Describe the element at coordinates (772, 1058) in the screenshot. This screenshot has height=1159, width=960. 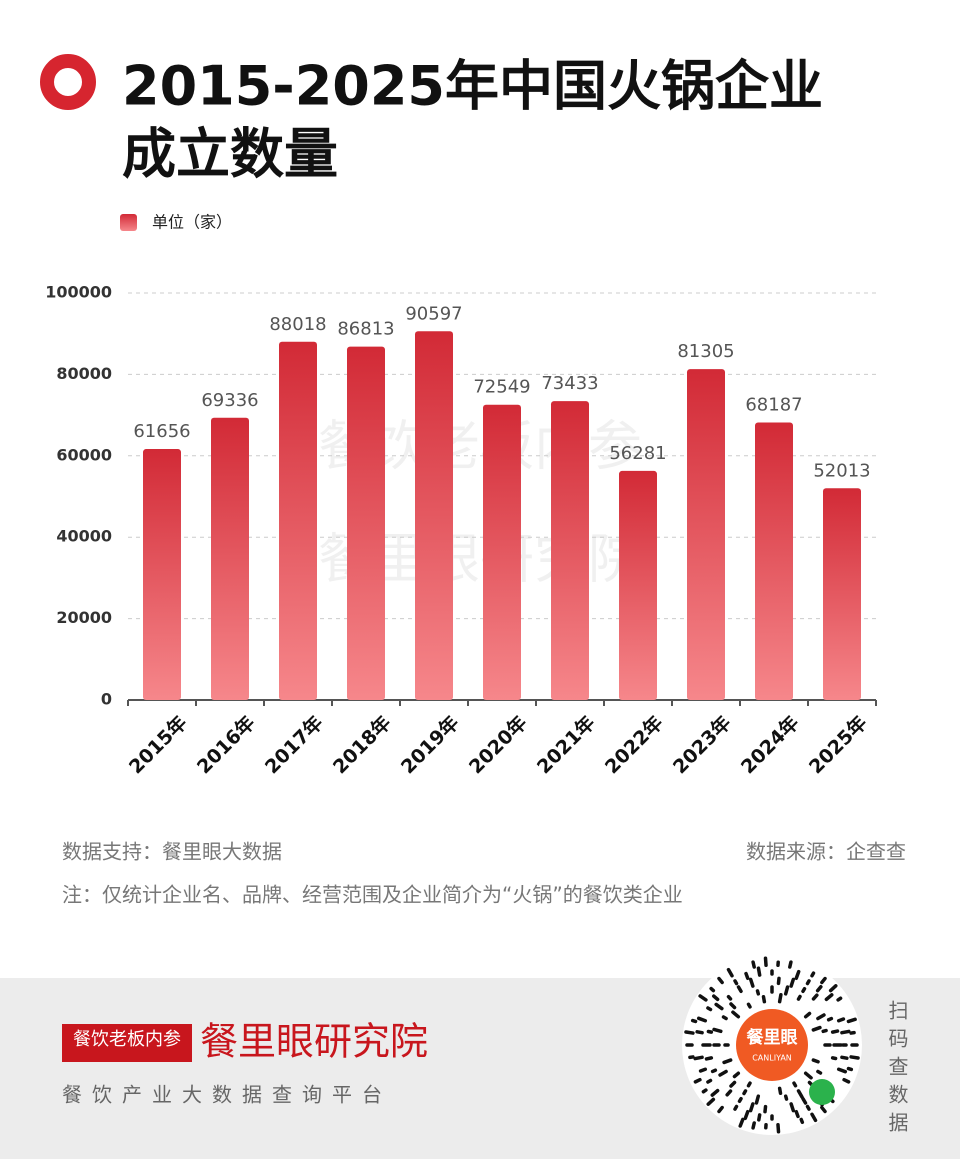
I see `qr-sub: CANLIYAN` at that location.